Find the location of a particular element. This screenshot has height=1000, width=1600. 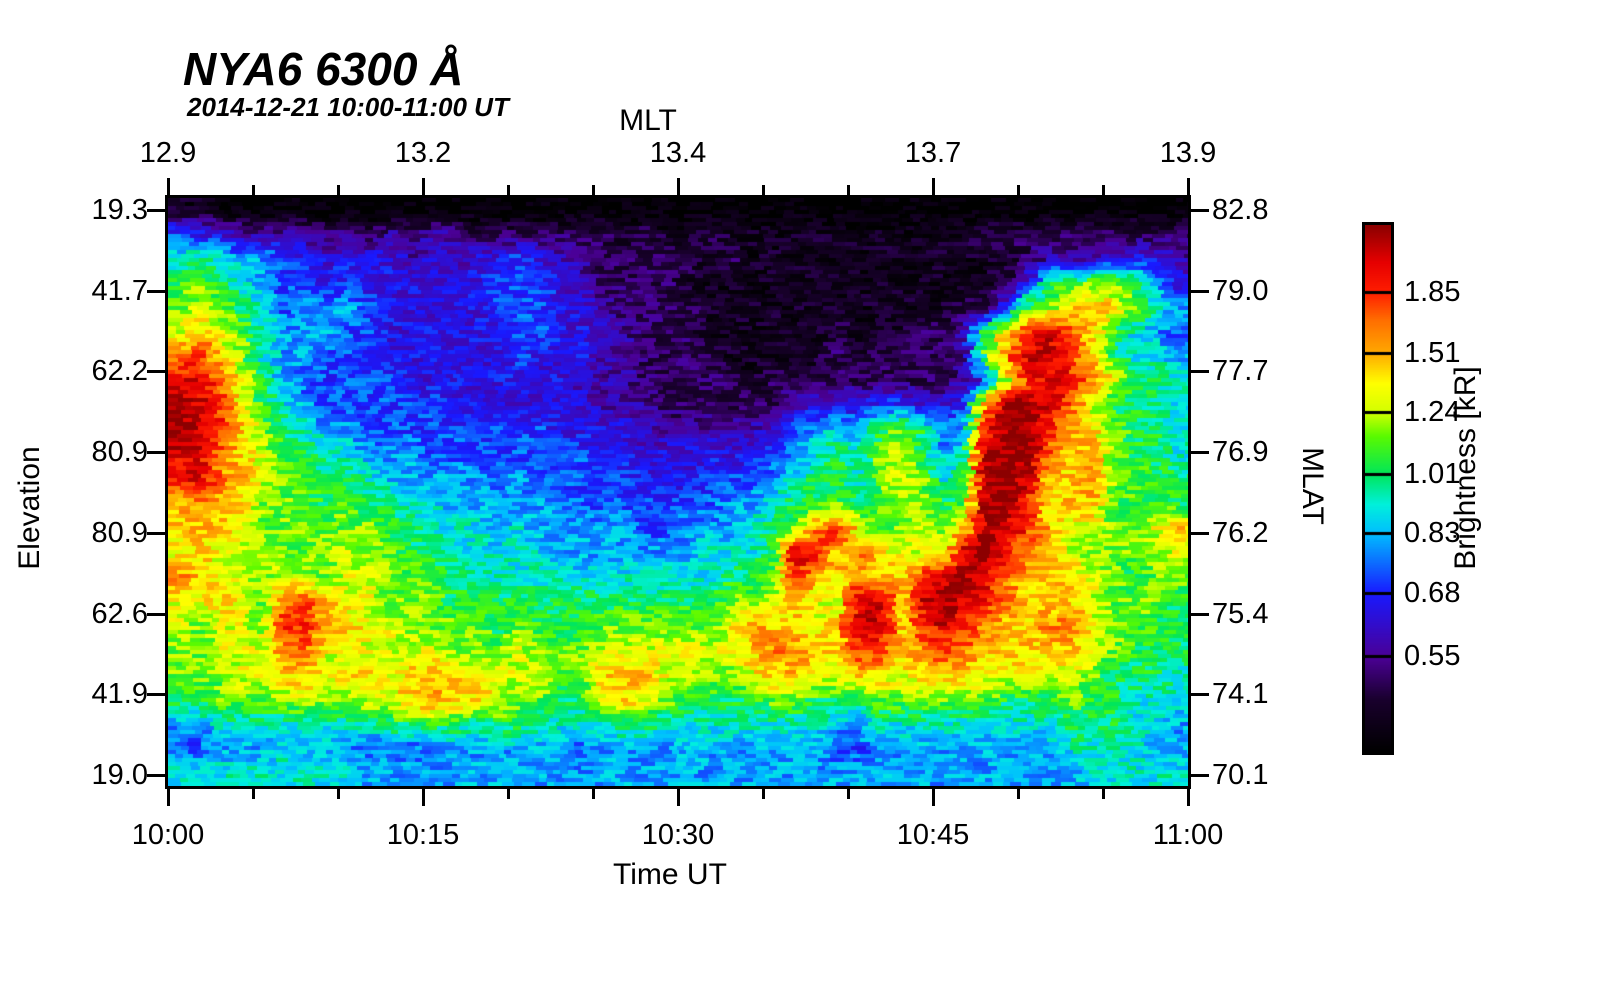

mlt-axis-title: MLT is located at coordinates (648, 120).